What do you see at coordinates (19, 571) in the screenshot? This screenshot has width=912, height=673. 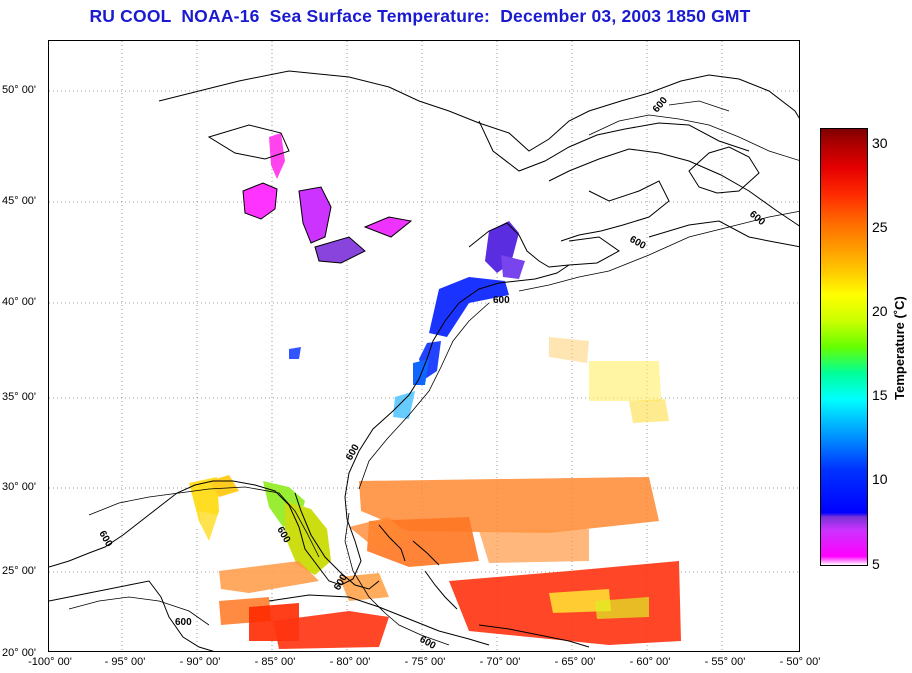 I see `lat-label-25: 25° 00'` at bounding box center [19, 571].